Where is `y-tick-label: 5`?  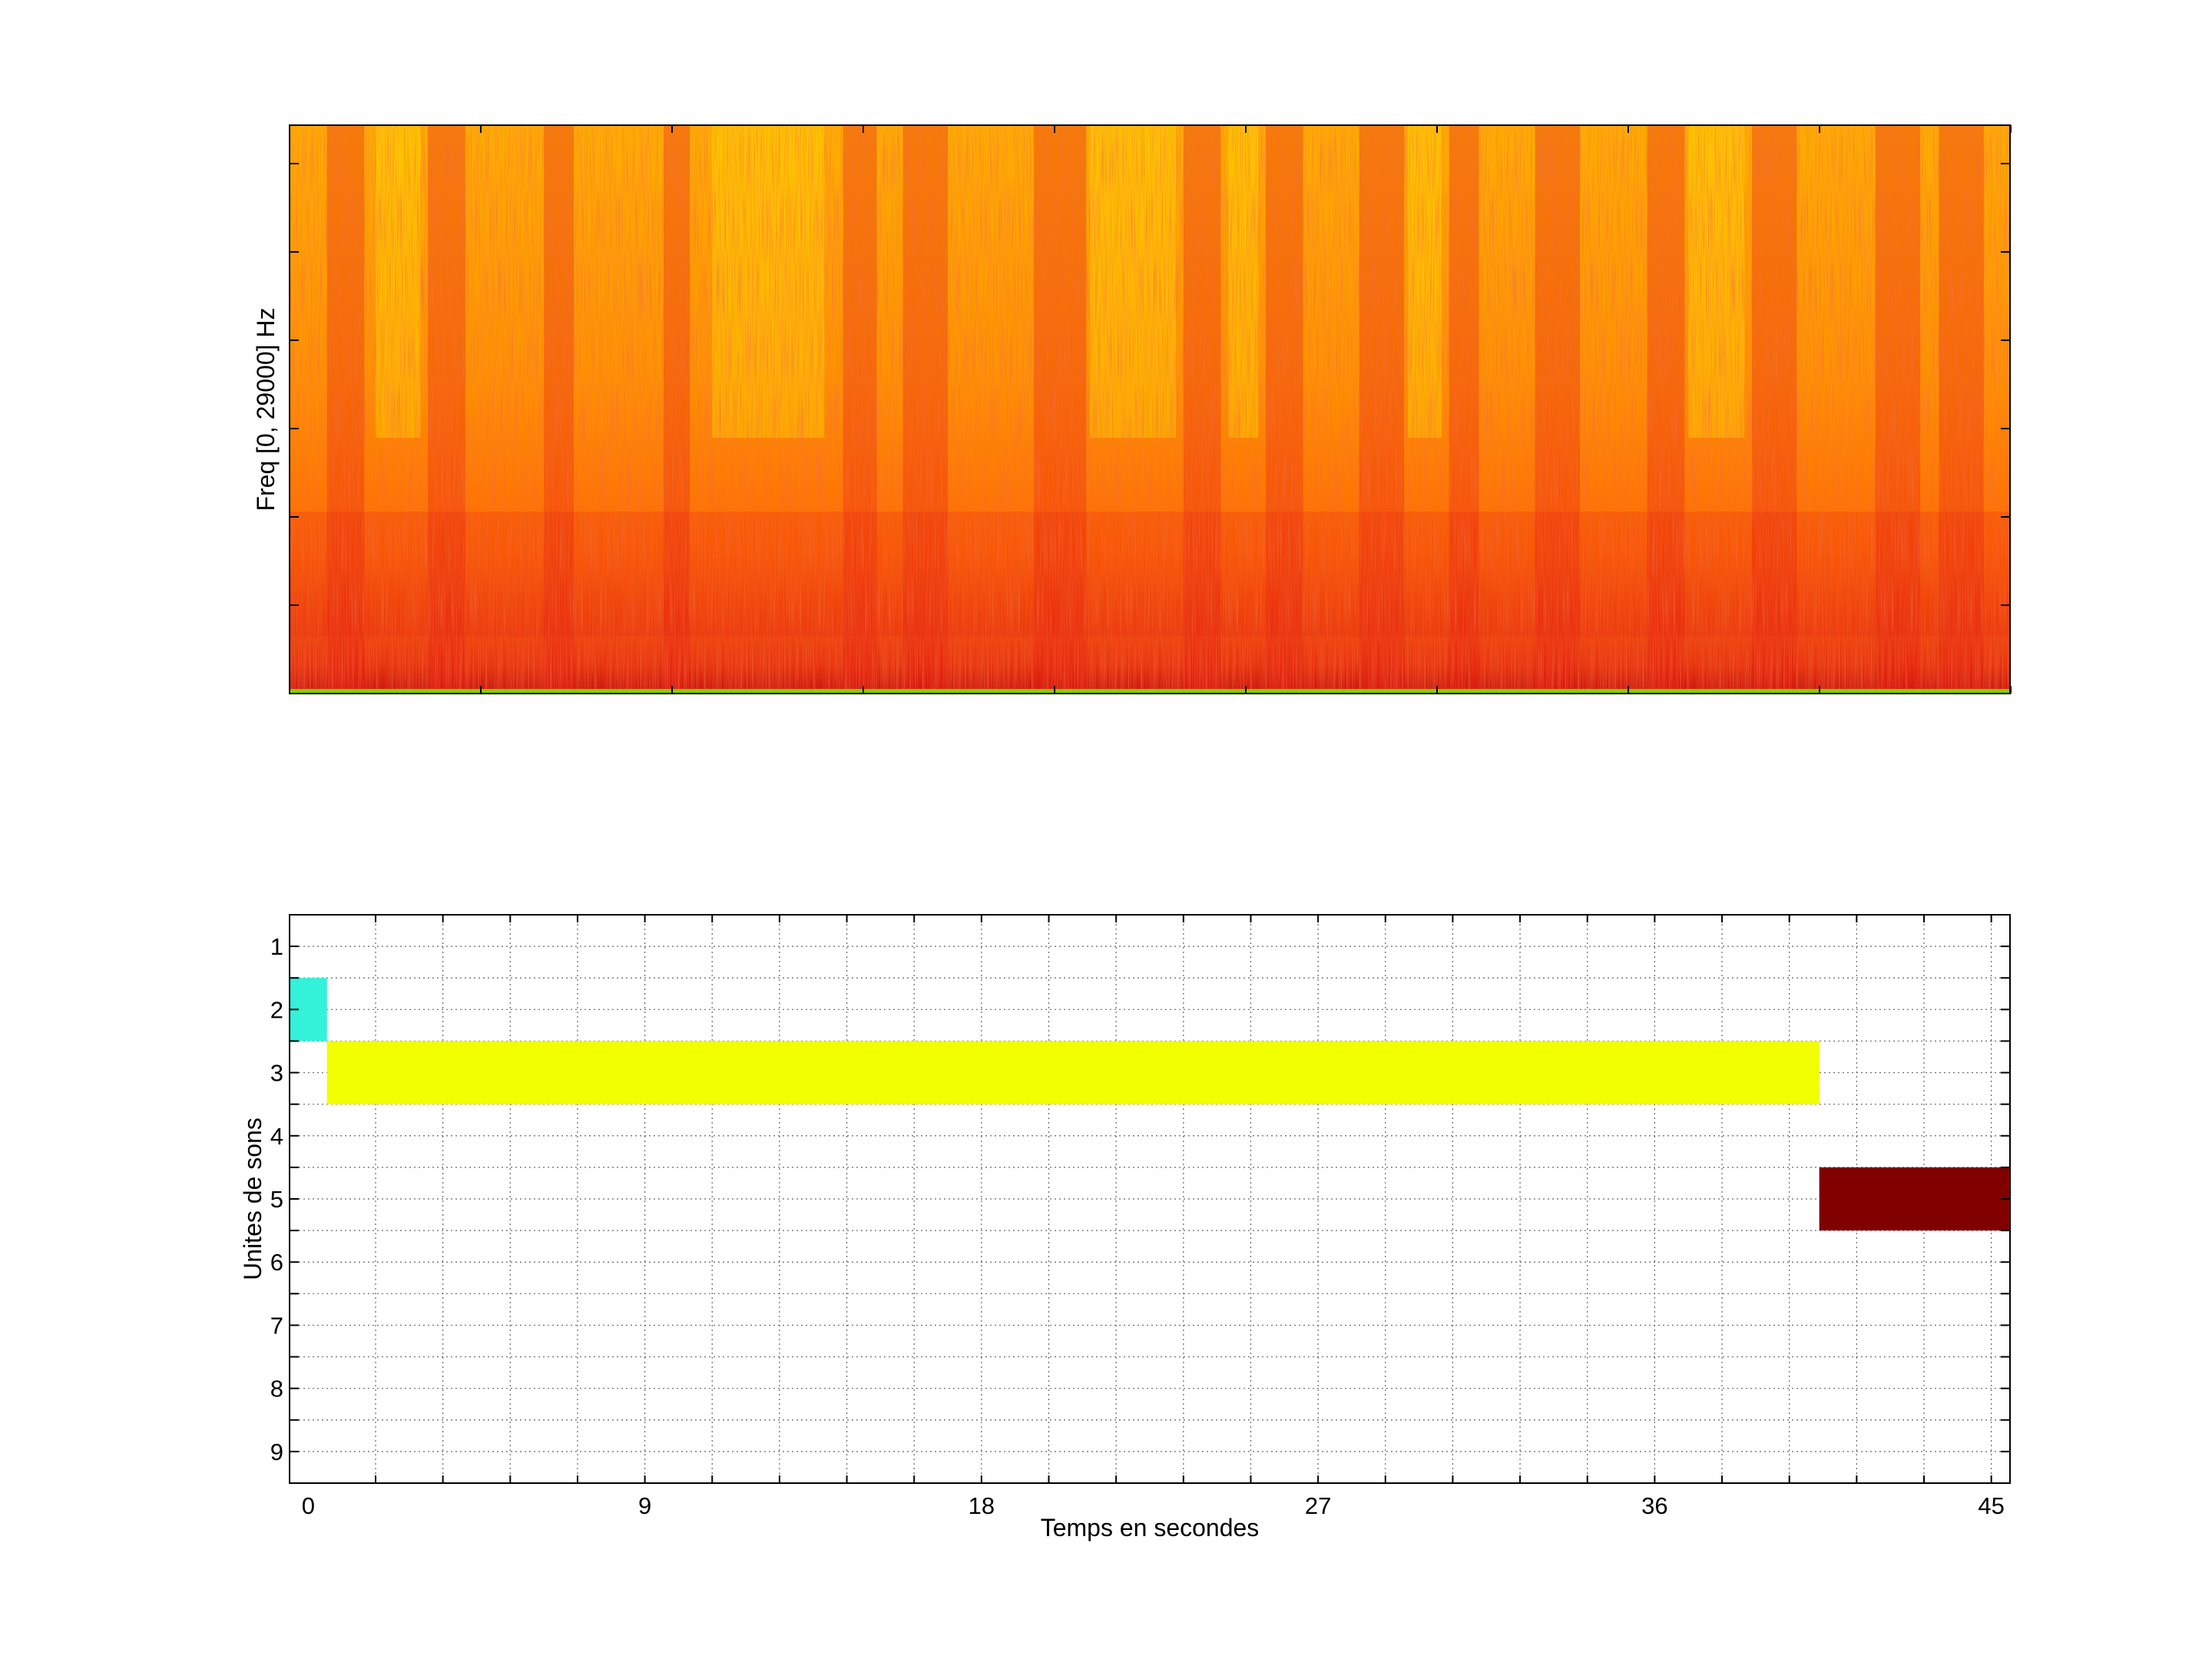
y-tick-label: 5 is located at coordinates (276, 1199).